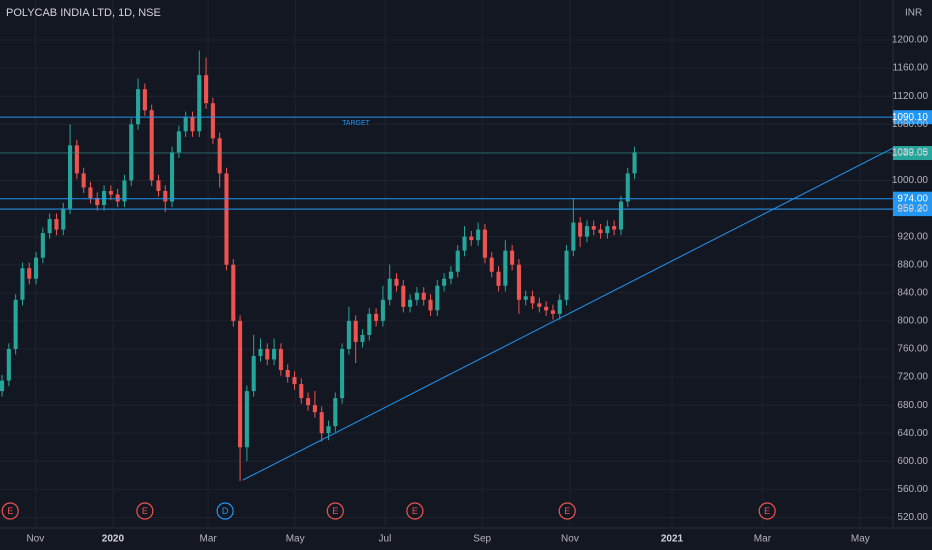  I want to click on y-tick-label: 1120.00, so click(911, 96).